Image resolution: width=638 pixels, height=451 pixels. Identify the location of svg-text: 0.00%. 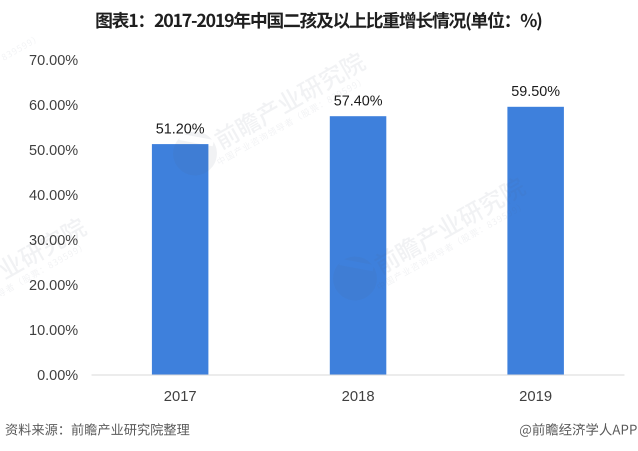
(57, 376).